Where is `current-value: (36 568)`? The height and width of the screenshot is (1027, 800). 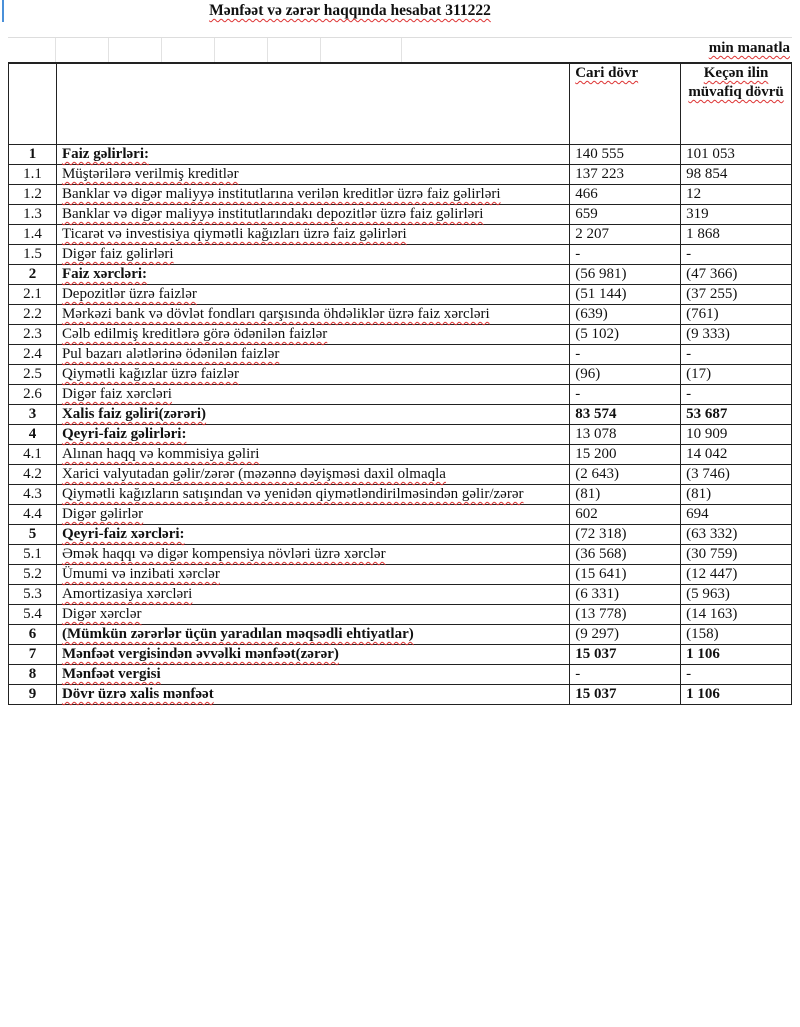 current-value: (36 568) is located at coordinates (625, 554).